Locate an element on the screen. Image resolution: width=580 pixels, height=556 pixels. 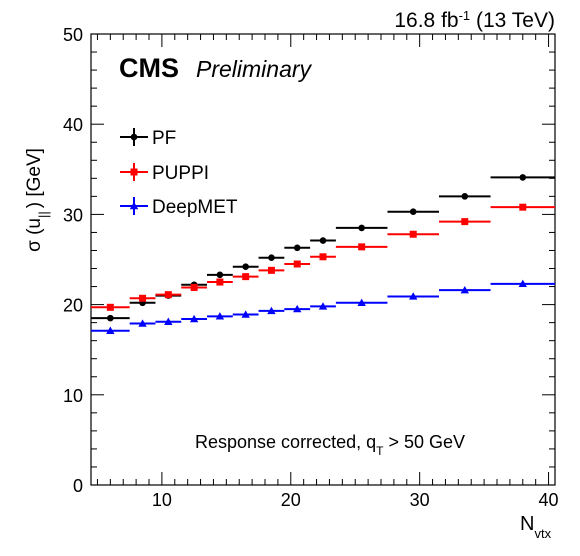
y-tick-label: 10 is located at coordinates (73, 396).